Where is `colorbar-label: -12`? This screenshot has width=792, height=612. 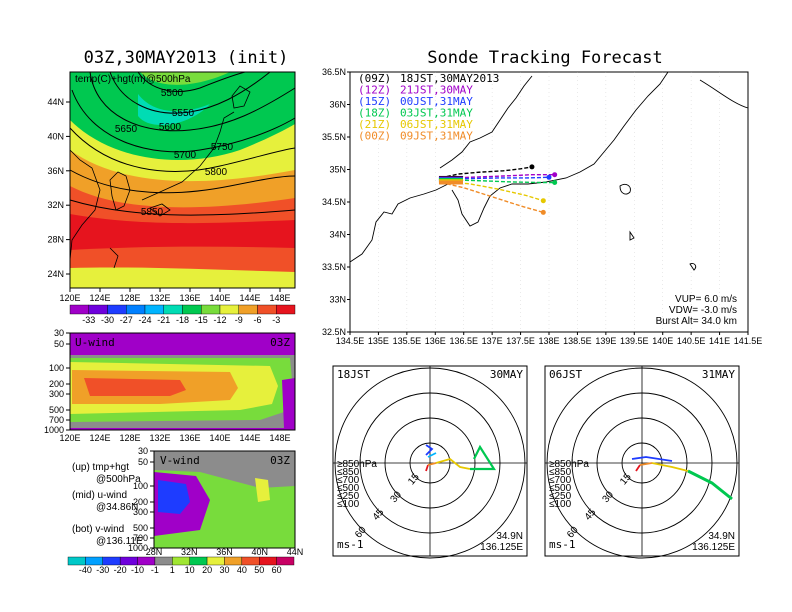 colorbar-label: -12 is located at coordinates (219, 320).